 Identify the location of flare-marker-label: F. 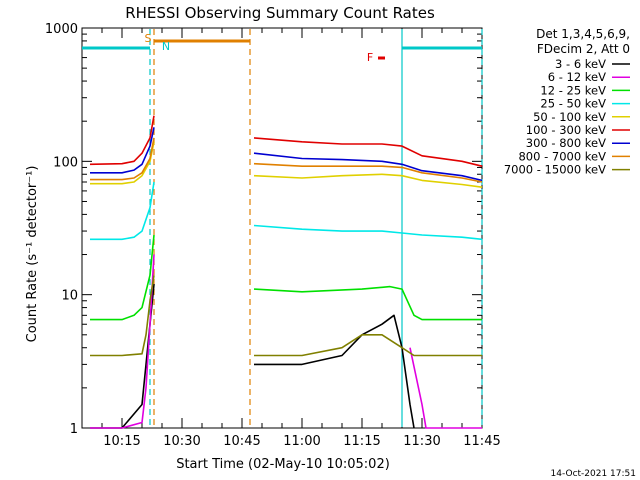
(370, 57).